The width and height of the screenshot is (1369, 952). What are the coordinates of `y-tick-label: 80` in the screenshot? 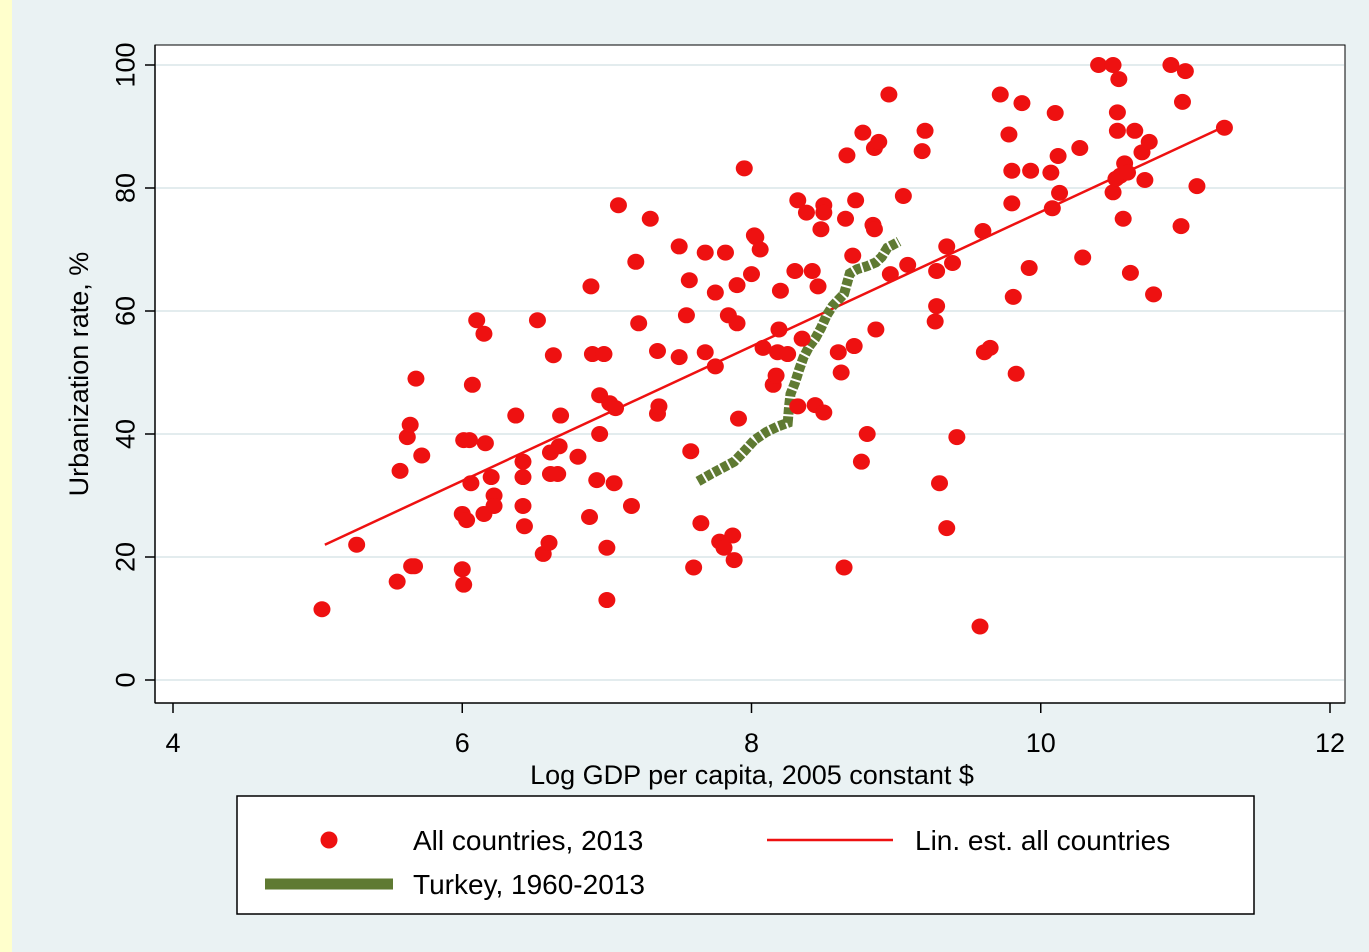 It's located at (125, 188).